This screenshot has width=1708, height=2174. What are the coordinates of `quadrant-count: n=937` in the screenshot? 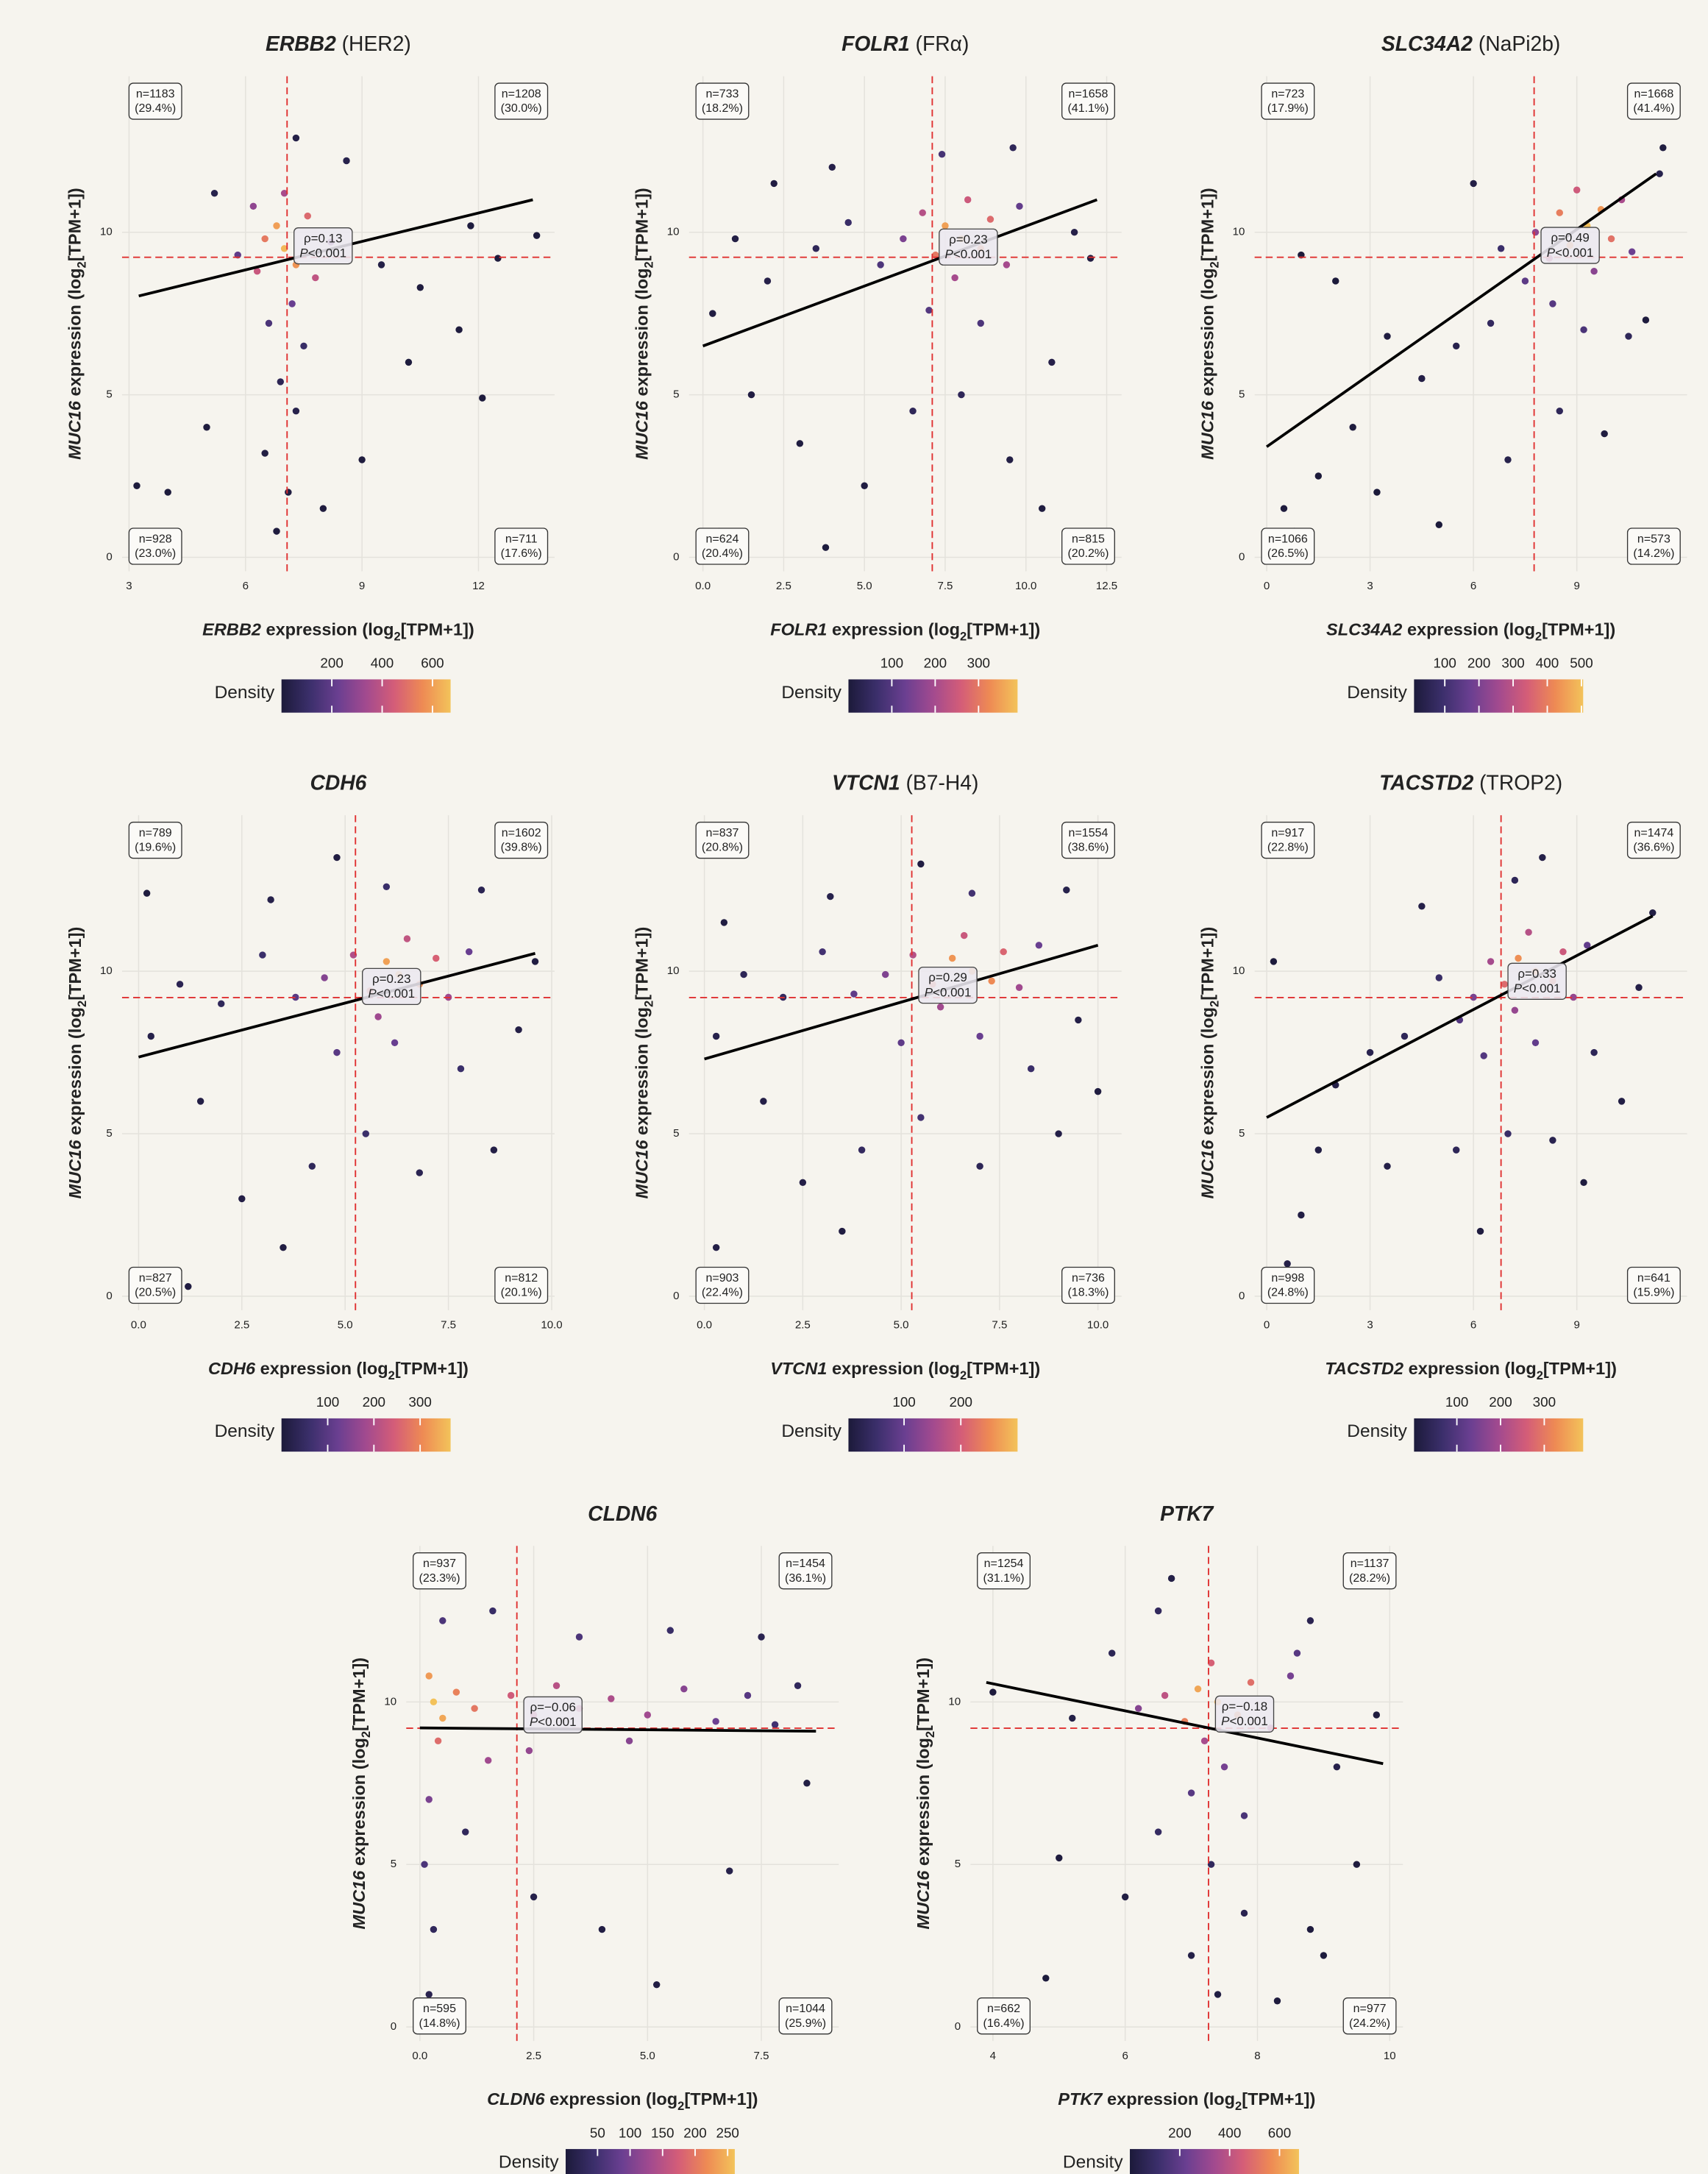 It's located at (439, 1563).